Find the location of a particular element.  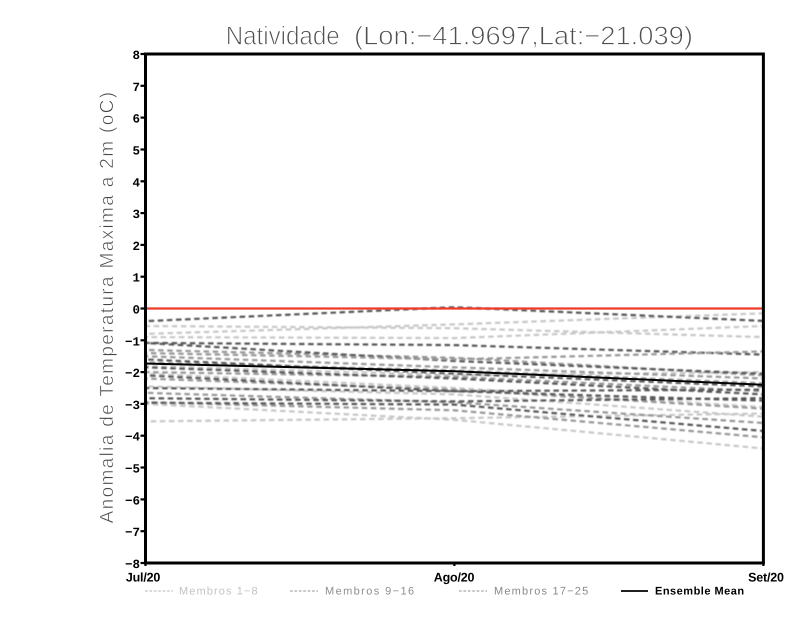

svg-text: −4 is located at coordinates (133, 438).